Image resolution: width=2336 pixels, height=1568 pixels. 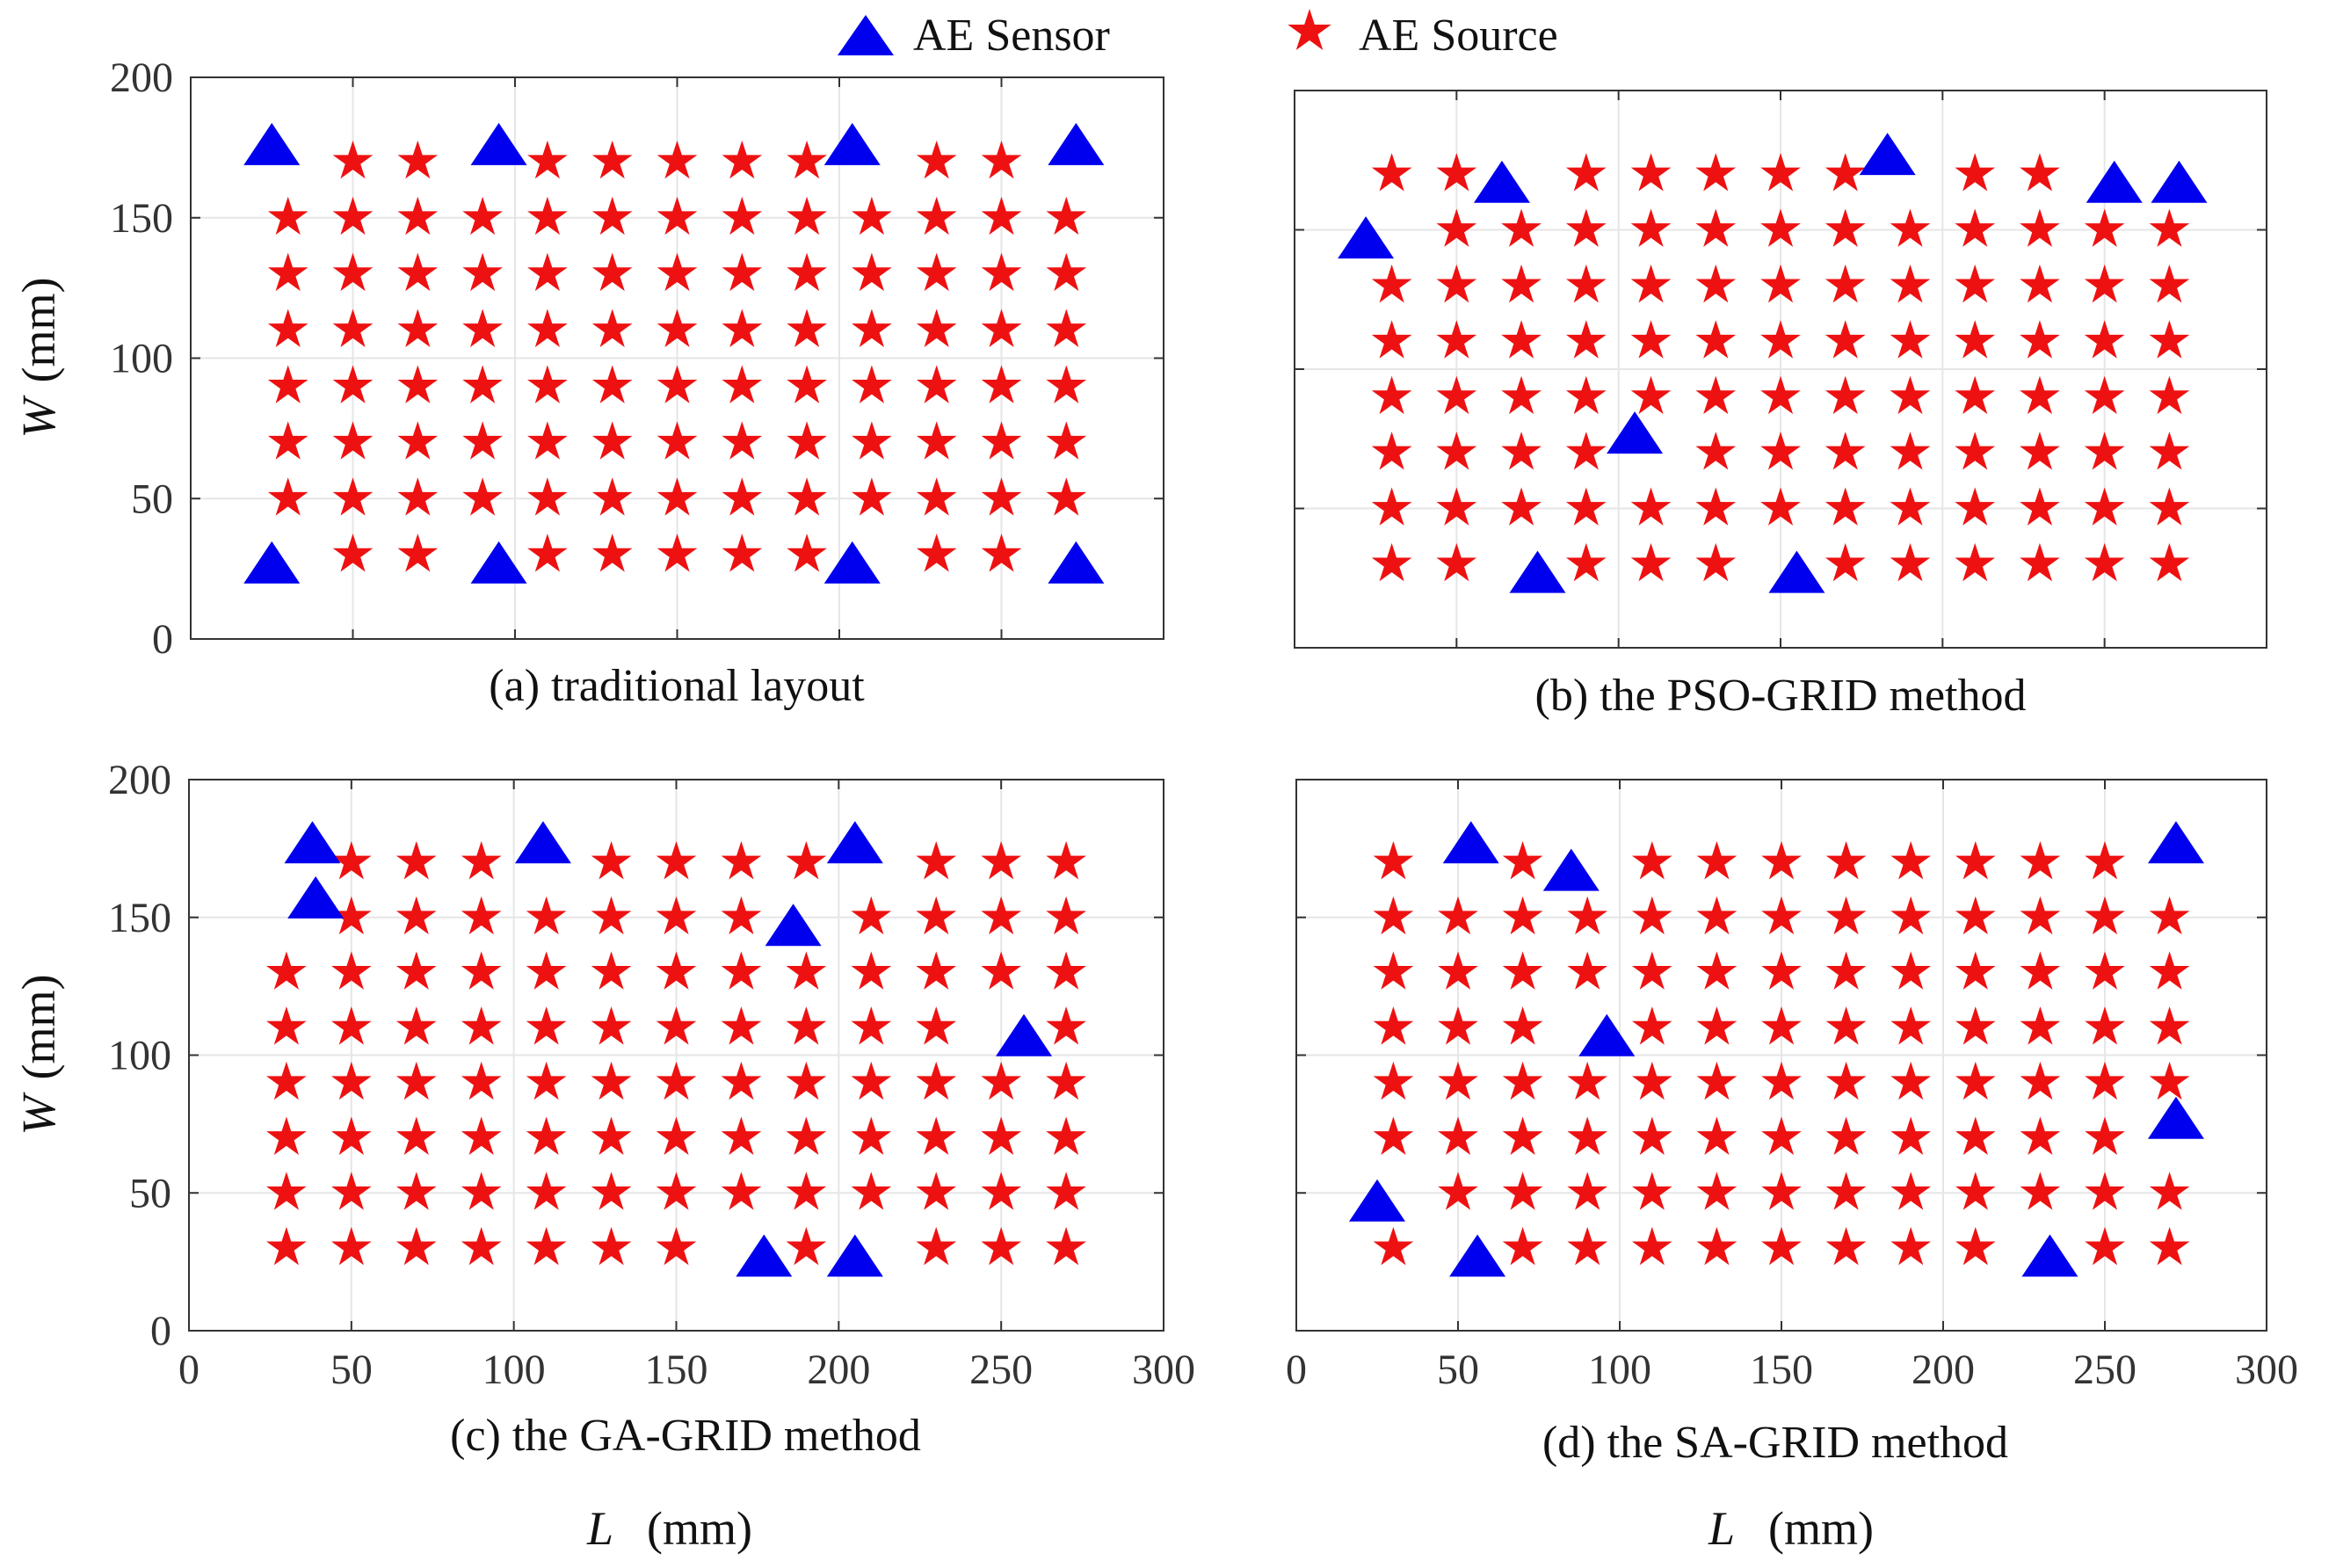 What do you see at coordinates (152, 499) in the screenshot?
I see `y-tick-label: 50` at bounding box center [152, 499].